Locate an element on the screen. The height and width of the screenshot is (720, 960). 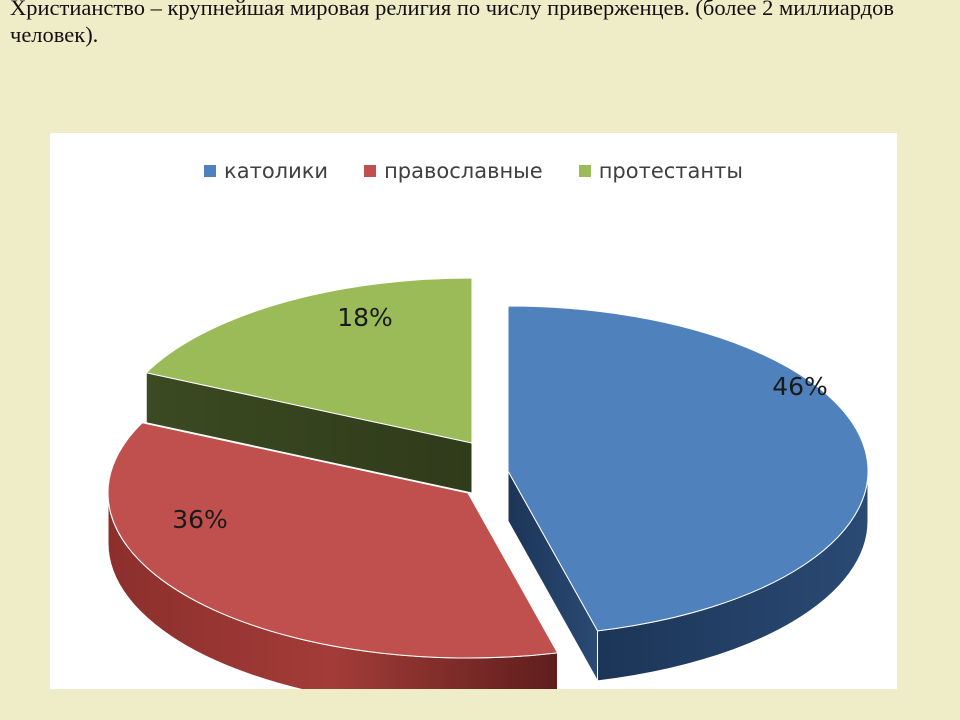
legend-item-catholics: католики is located at coordinates (266, 171).